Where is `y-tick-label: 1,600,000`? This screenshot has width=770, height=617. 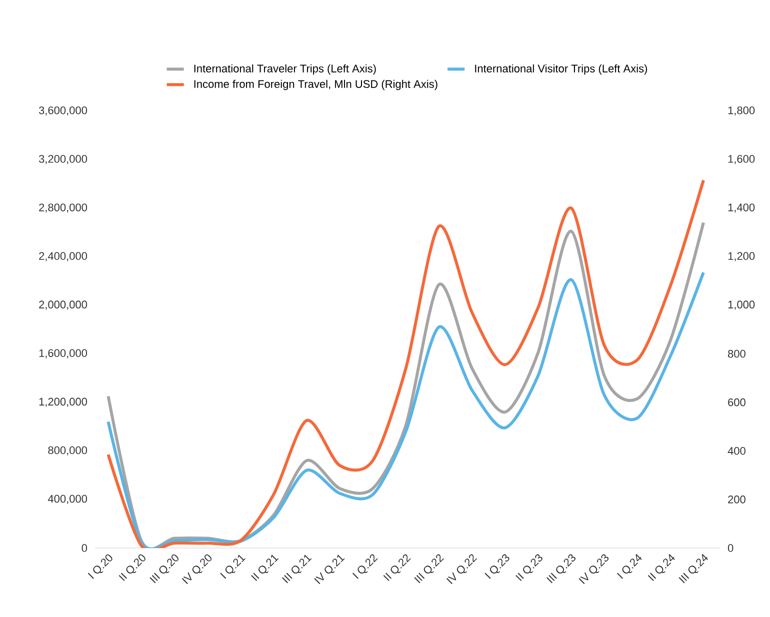
y-tick-label: 1,600,000 is located at coordinates (63, 353).